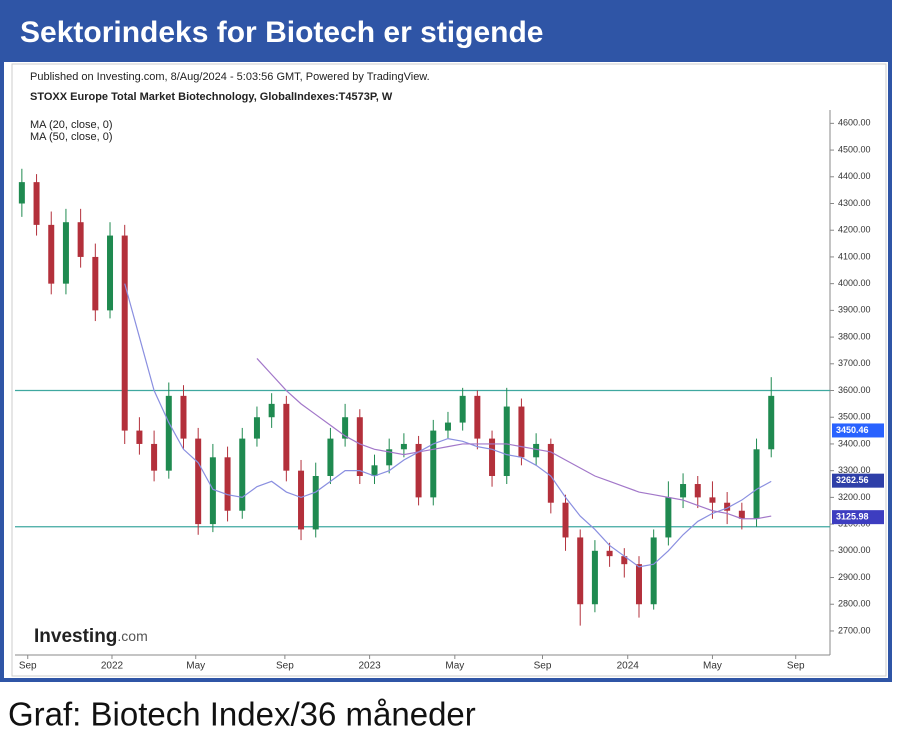 This screenshot has width=897, height=754. I want to click on x-tick-label: 2022, so click(112, 666).